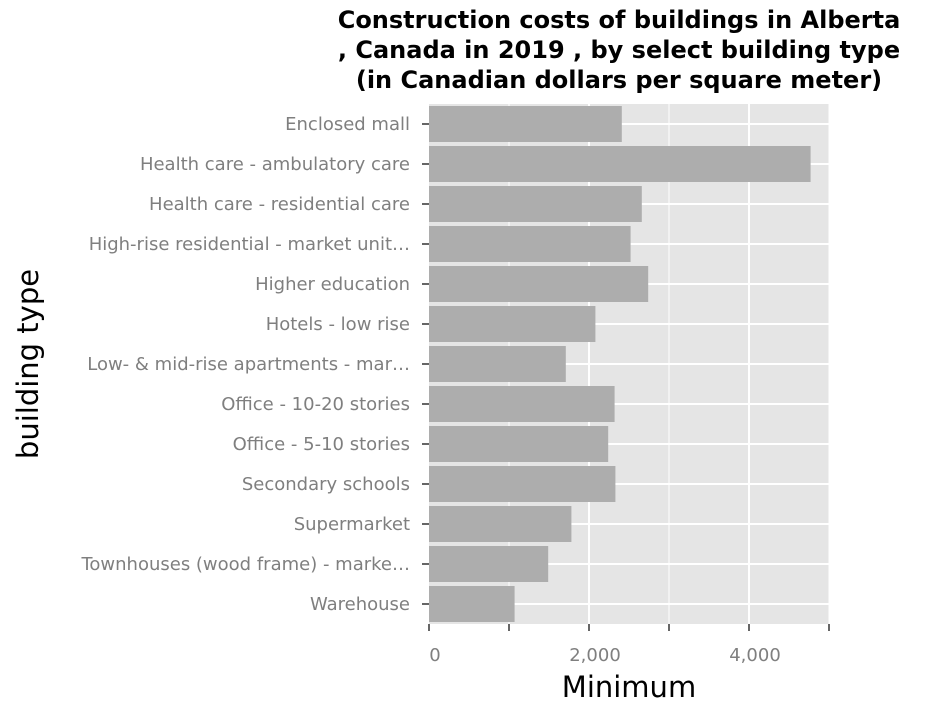 The image size is (942, 714). I want to click on chart-title-line: (in Canadian dollars per square meter), so click(619, 80).